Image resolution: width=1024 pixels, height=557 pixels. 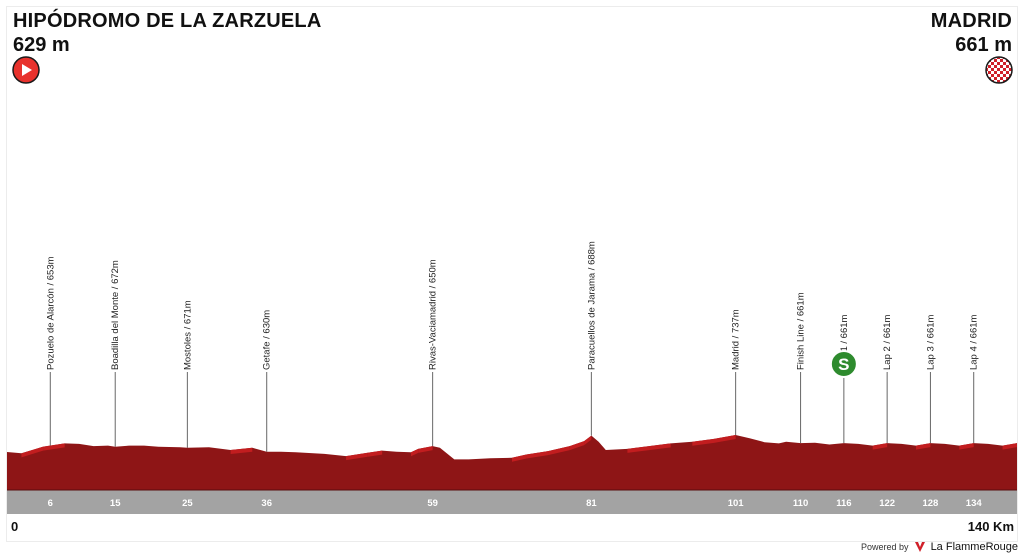 I want to click on km-tick-label: 116, so click(x=843, y=503).